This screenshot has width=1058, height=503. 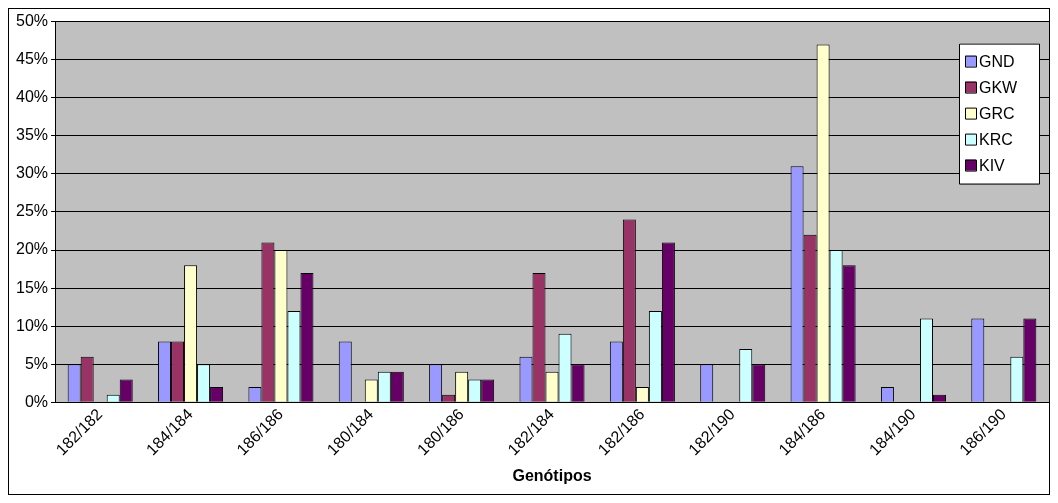 I want to click on legend-label: GRC, so click(x=997, y=114).